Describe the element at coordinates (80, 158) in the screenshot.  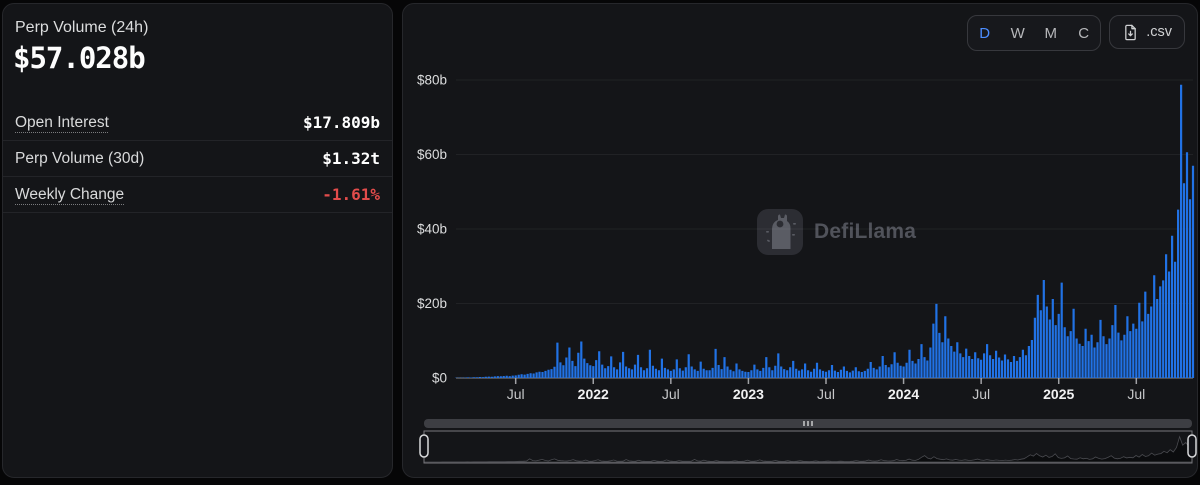
I see `stat-label: Perp Volume (30d)` at that location.